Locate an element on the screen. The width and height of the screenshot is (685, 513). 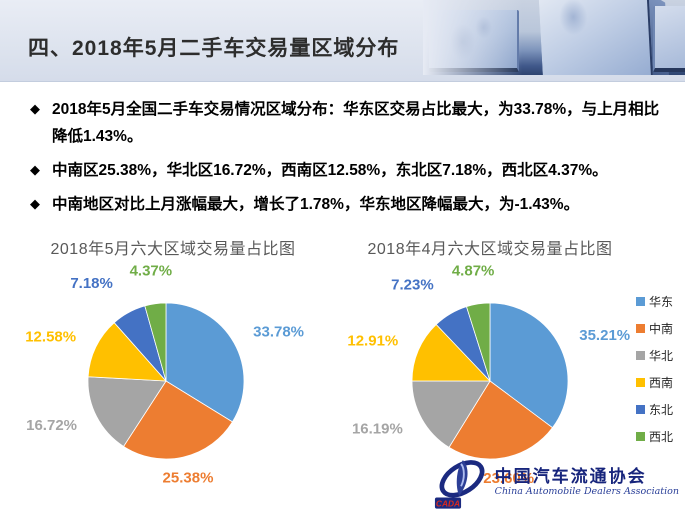
pie-data-label: 4.87% is located at coordinates (473, 270).